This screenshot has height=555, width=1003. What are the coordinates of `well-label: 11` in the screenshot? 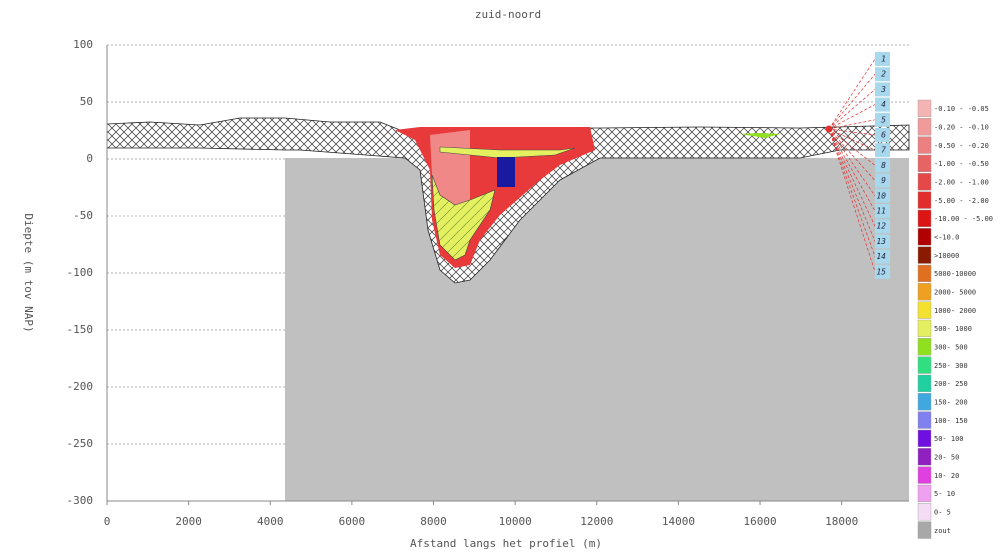 It's located at (881, 211).